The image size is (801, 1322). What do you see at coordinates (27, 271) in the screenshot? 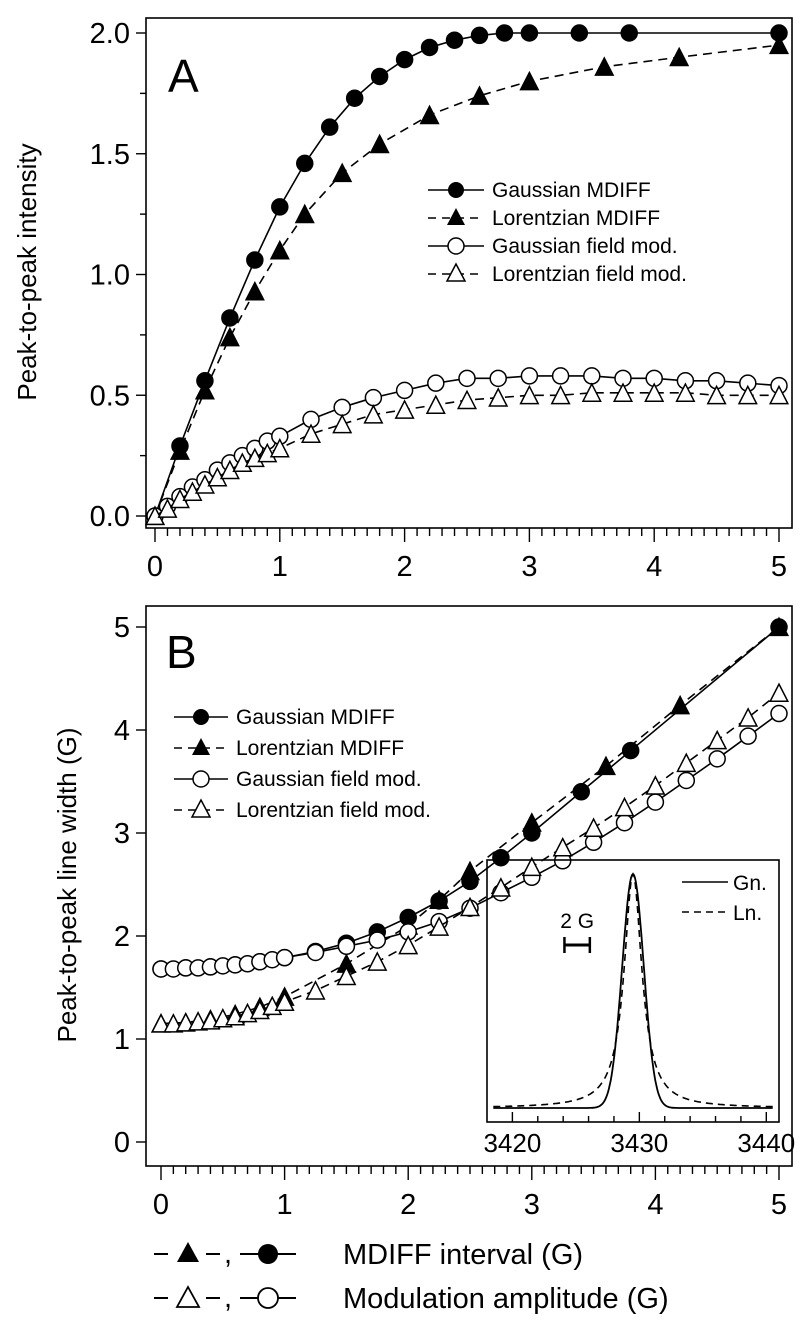
I see `panel-a-y-axis-title: Peak-to-peak intensity` at bounding box center [27, 271].